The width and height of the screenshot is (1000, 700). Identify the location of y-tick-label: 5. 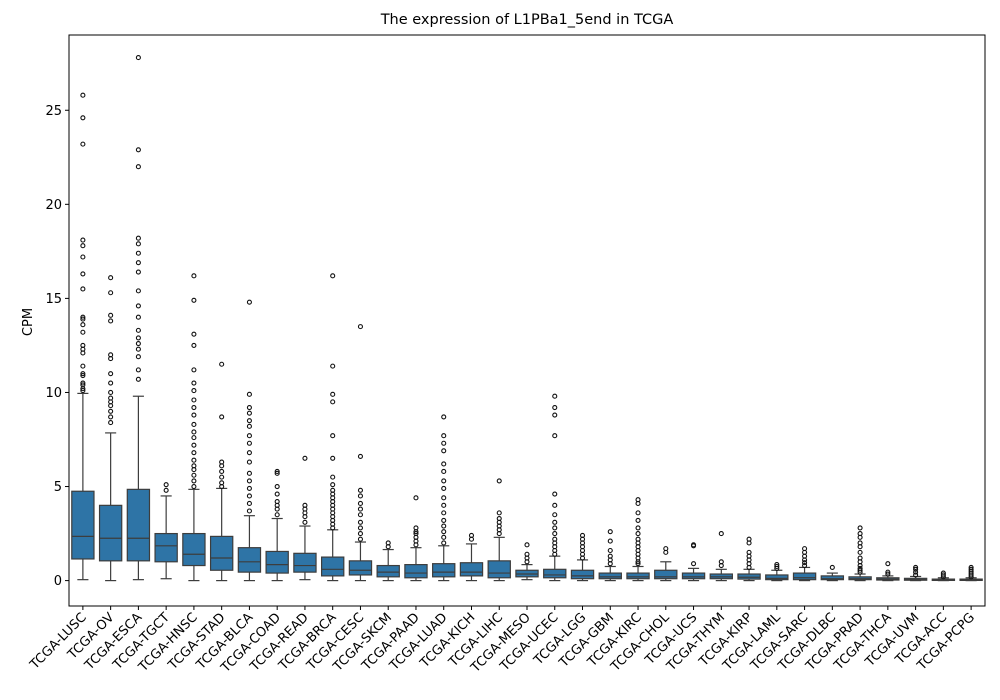
(58, 487).